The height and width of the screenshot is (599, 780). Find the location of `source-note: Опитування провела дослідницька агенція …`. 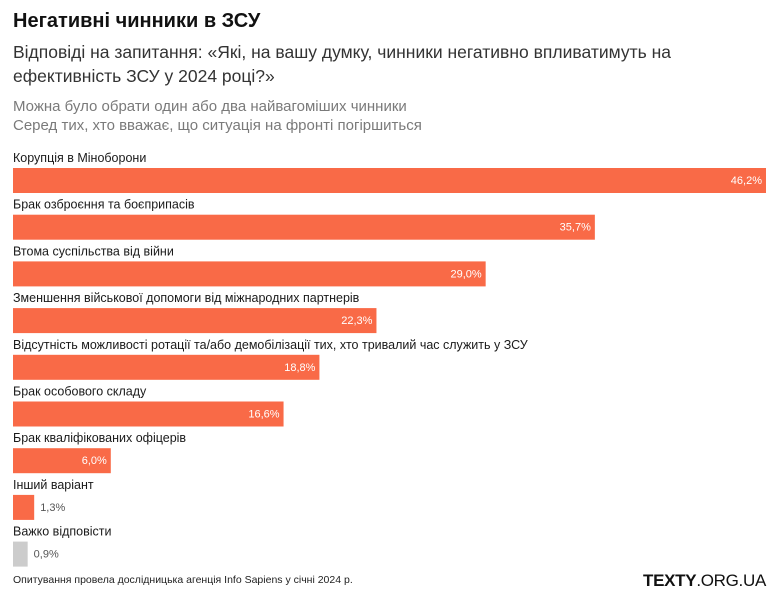

source-note: Опитування провела дослідницька агенція … is located at coordinates (183, 580).